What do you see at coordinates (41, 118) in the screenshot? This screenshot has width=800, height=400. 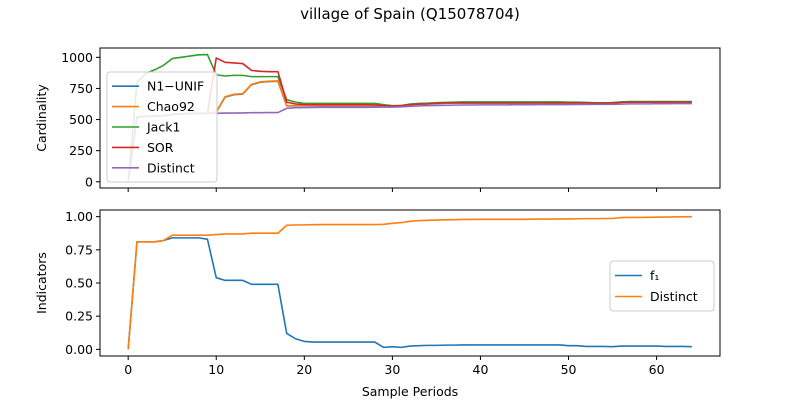 I see `y-axis-title: Cardinality` at bounding box center [41, 118].